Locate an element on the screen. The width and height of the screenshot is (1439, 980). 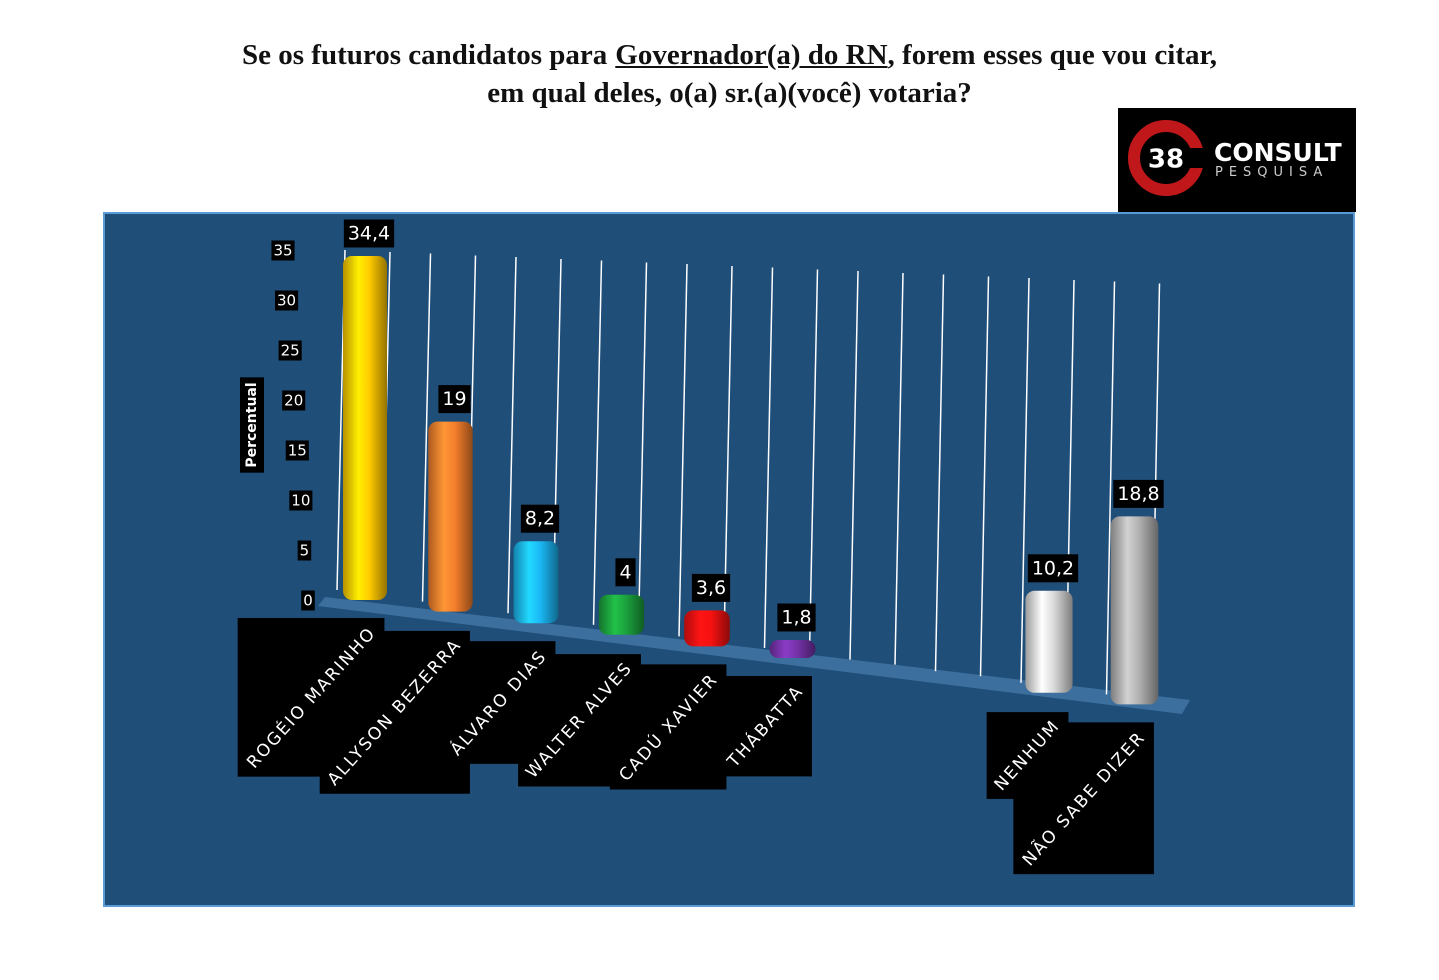
title-text: Governador(a) do RN is located at coordinates (751, 55).